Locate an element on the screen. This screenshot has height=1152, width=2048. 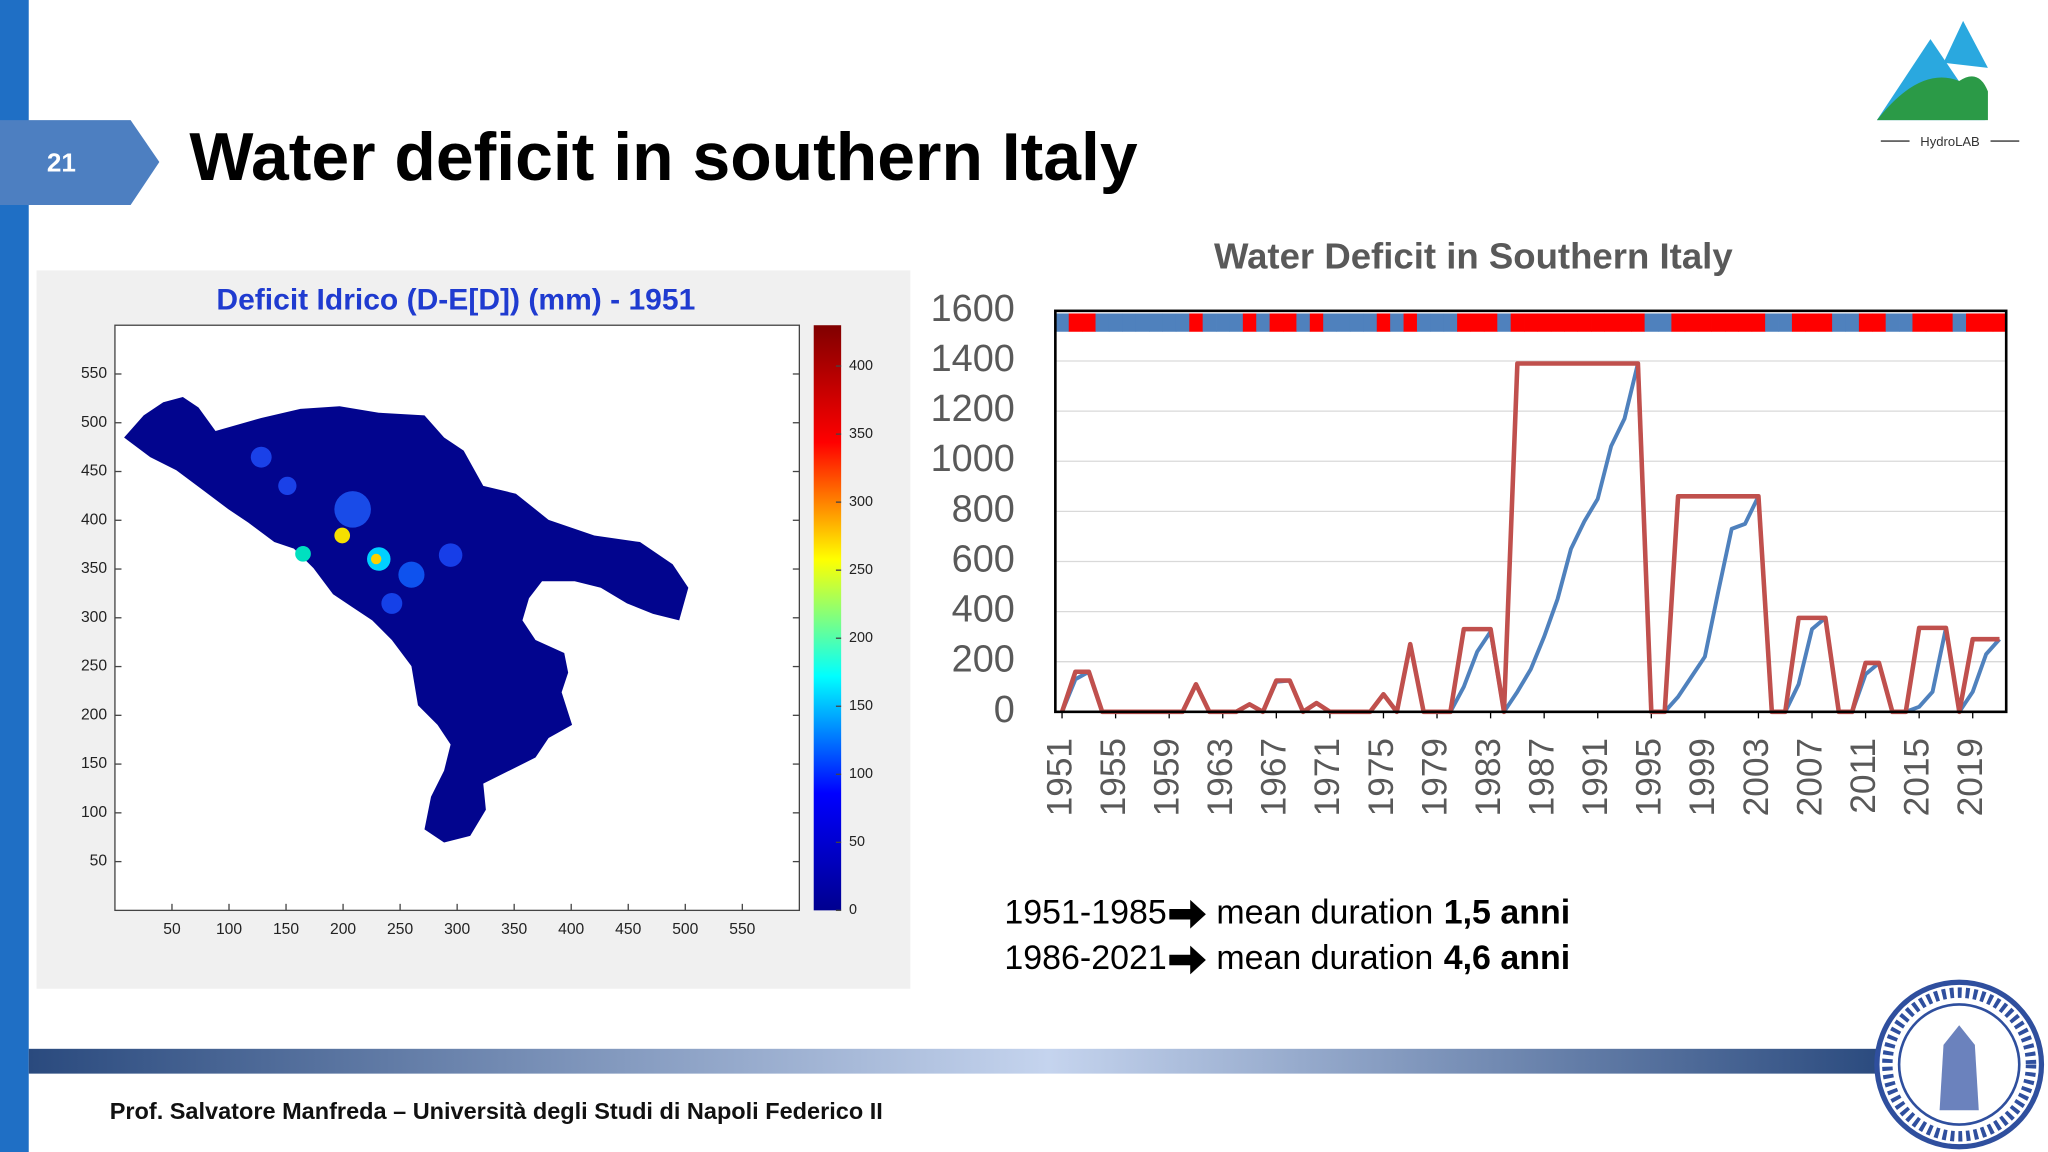
y-tick-label: 50 is located at coordinates (99, 861).